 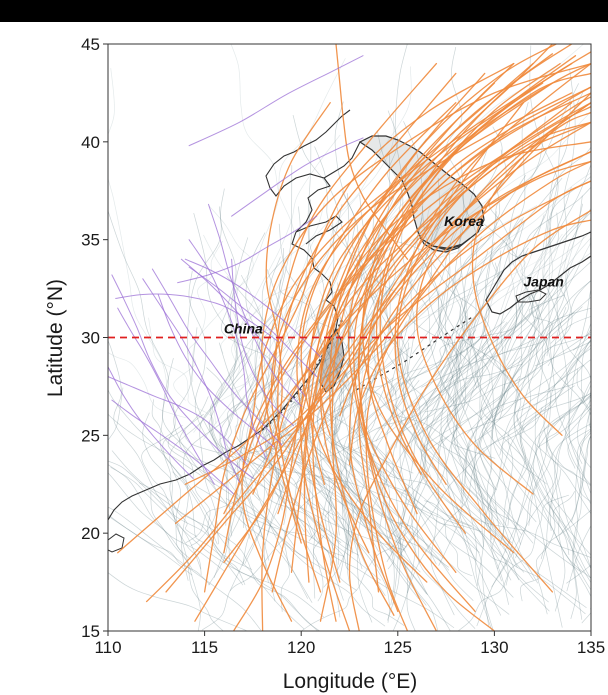 I want to click on y-tick-label-25: 25, so click(x=90, y=435).